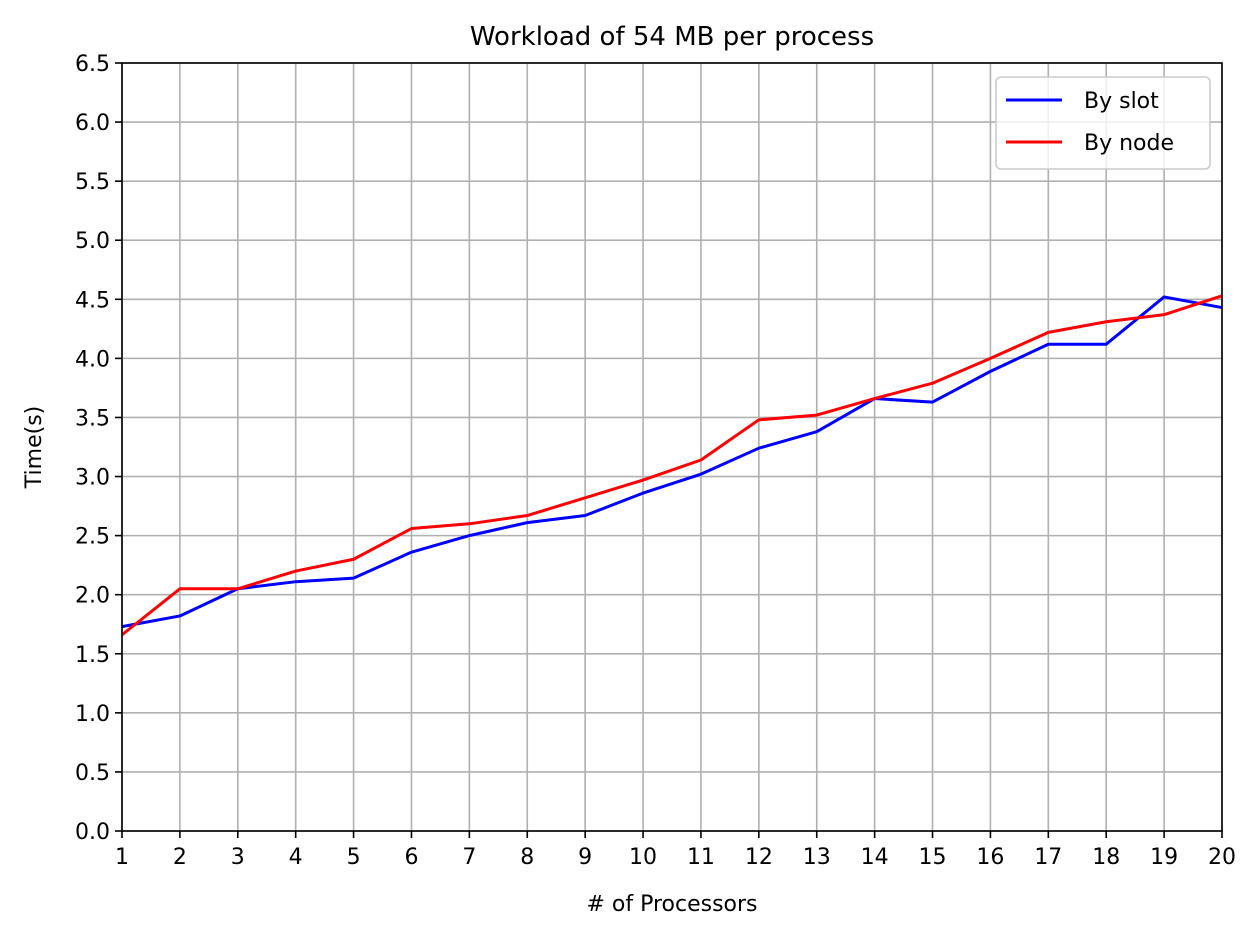 The image size is (1260, 943). What do you see at coordinates (1106, 857) in the screenshot?
I see `x-tick-label: 18` at bounding box center [1106, 857].